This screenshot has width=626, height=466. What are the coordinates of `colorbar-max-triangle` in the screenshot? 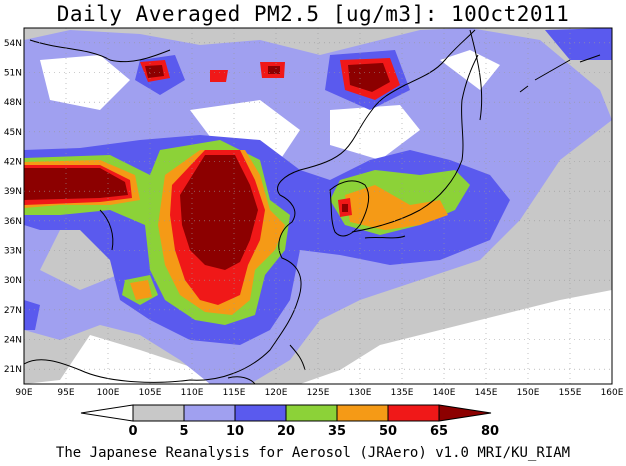 It's located at (465, 413).